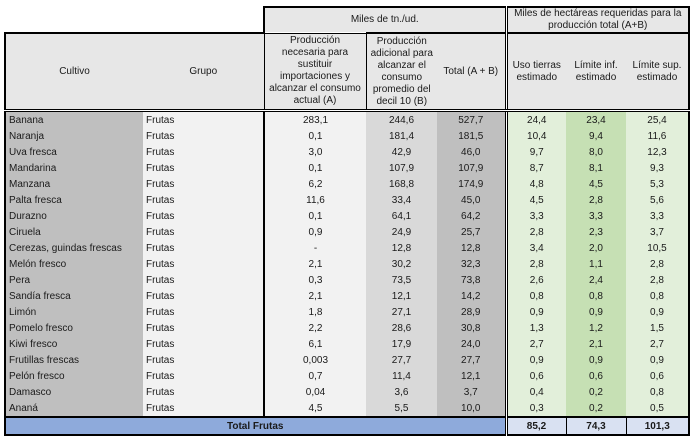 The height and width of the screenshot is (436, 693). What do you see at coordinates (596, 426) in the screenshot?
I see `total-inf: 74,3` at bounding box center [596, 426].